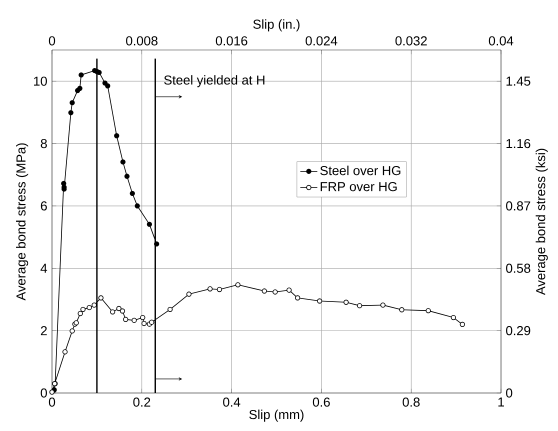  What do you see at coordinates (43, 331) in the screenshot?
I see `y-tick-label: 2` at bounding box center [43, 331].